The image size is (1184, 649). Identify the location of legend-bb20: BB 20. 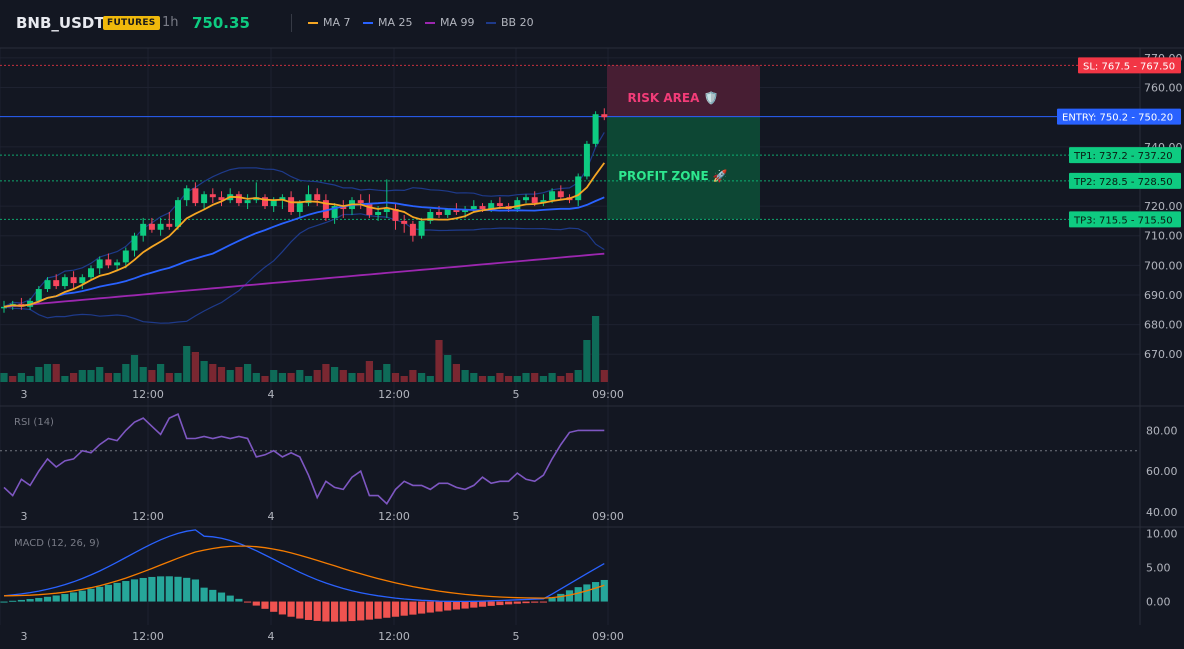
(510, 22).